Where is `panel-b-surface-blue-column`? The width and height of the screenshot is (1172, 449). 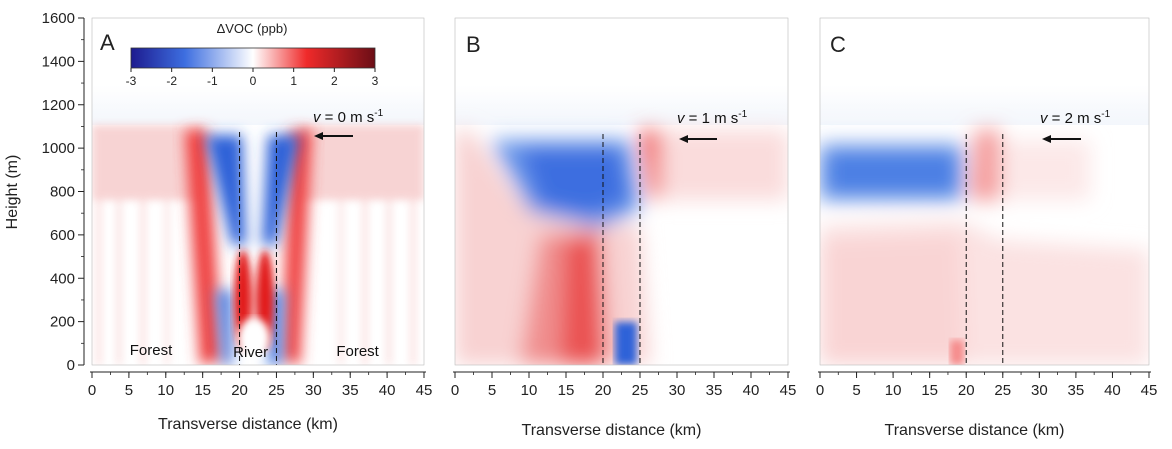
panel-b-surface-blue-column is located at coordinates (626, 343).